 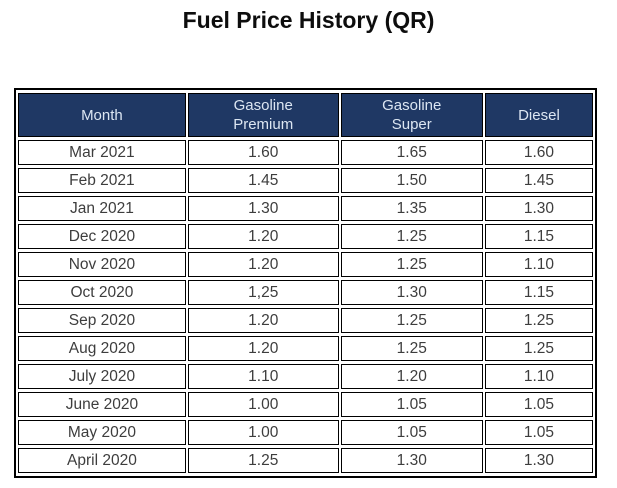 What do you see at coordinates (102, 292) in the screenshot?
I see `month-cell: Oct 2020` at bounding box center [102, 292].